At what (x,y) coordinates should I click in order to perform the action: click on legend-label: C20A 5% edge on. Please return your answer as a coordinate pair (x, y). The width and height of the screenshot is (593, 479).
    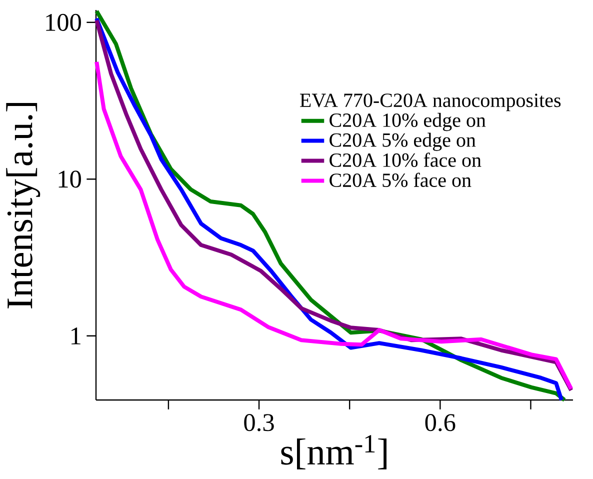
    Looking at the image, I should click on (403, 141).